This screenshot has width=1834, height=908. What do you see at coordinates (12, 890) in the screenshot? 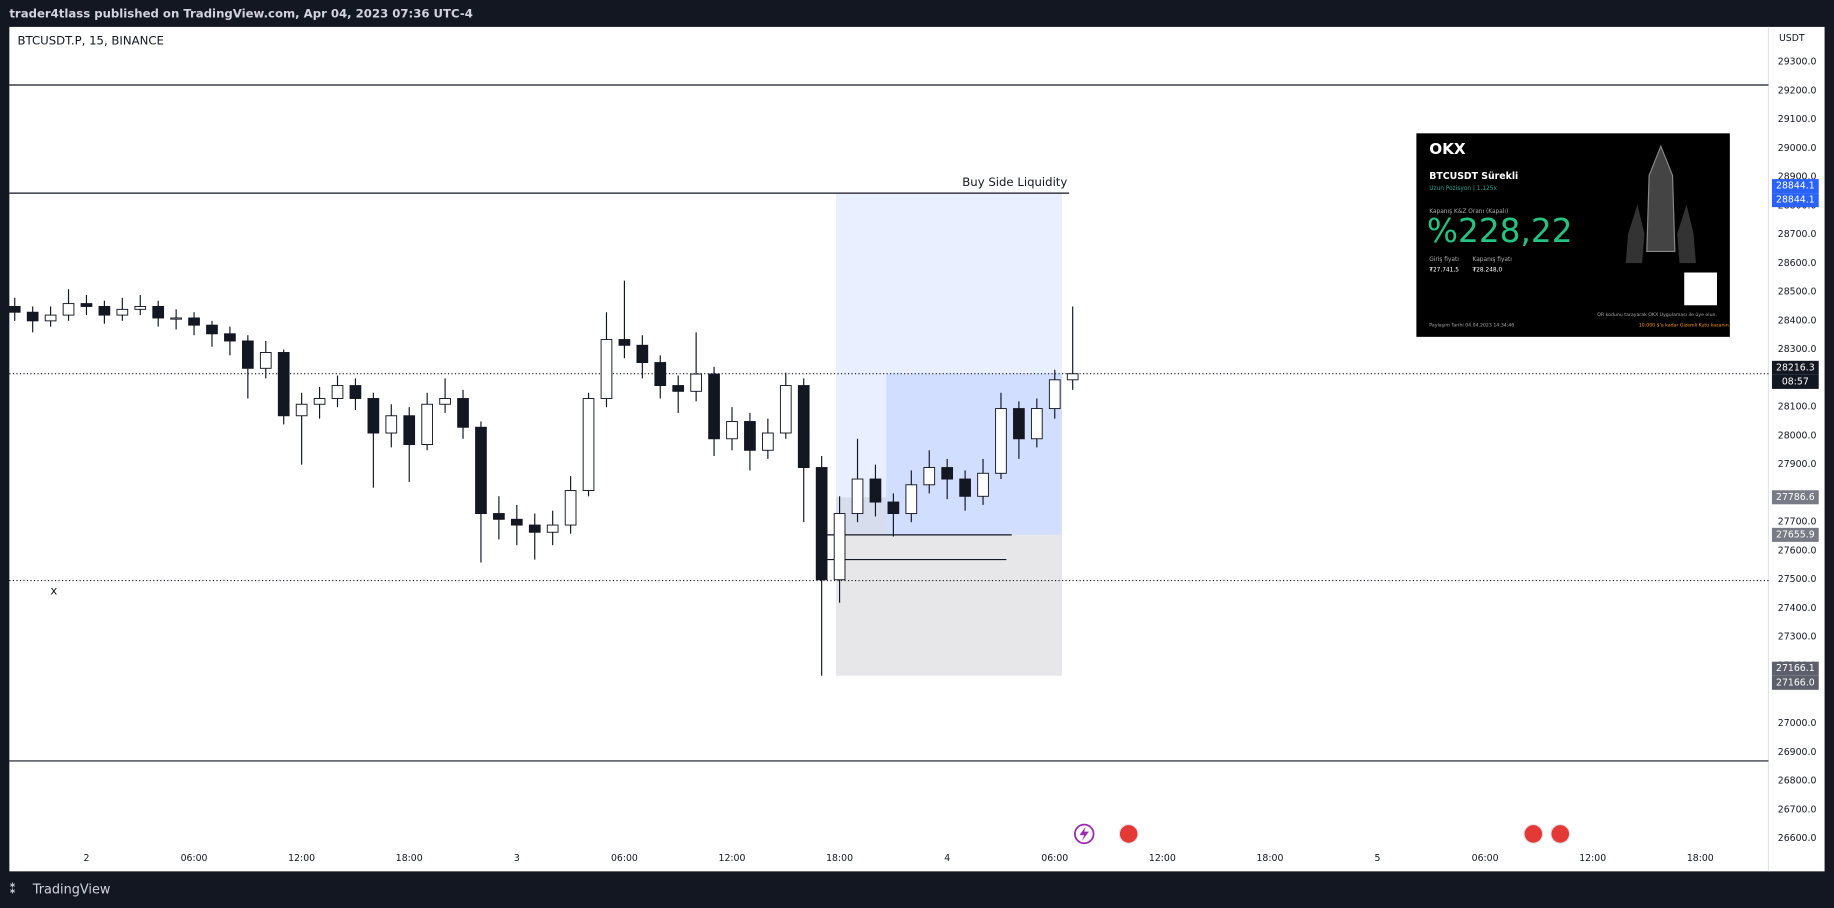
I see `footer-logo: ⁑` at bounding box center [12, 890].